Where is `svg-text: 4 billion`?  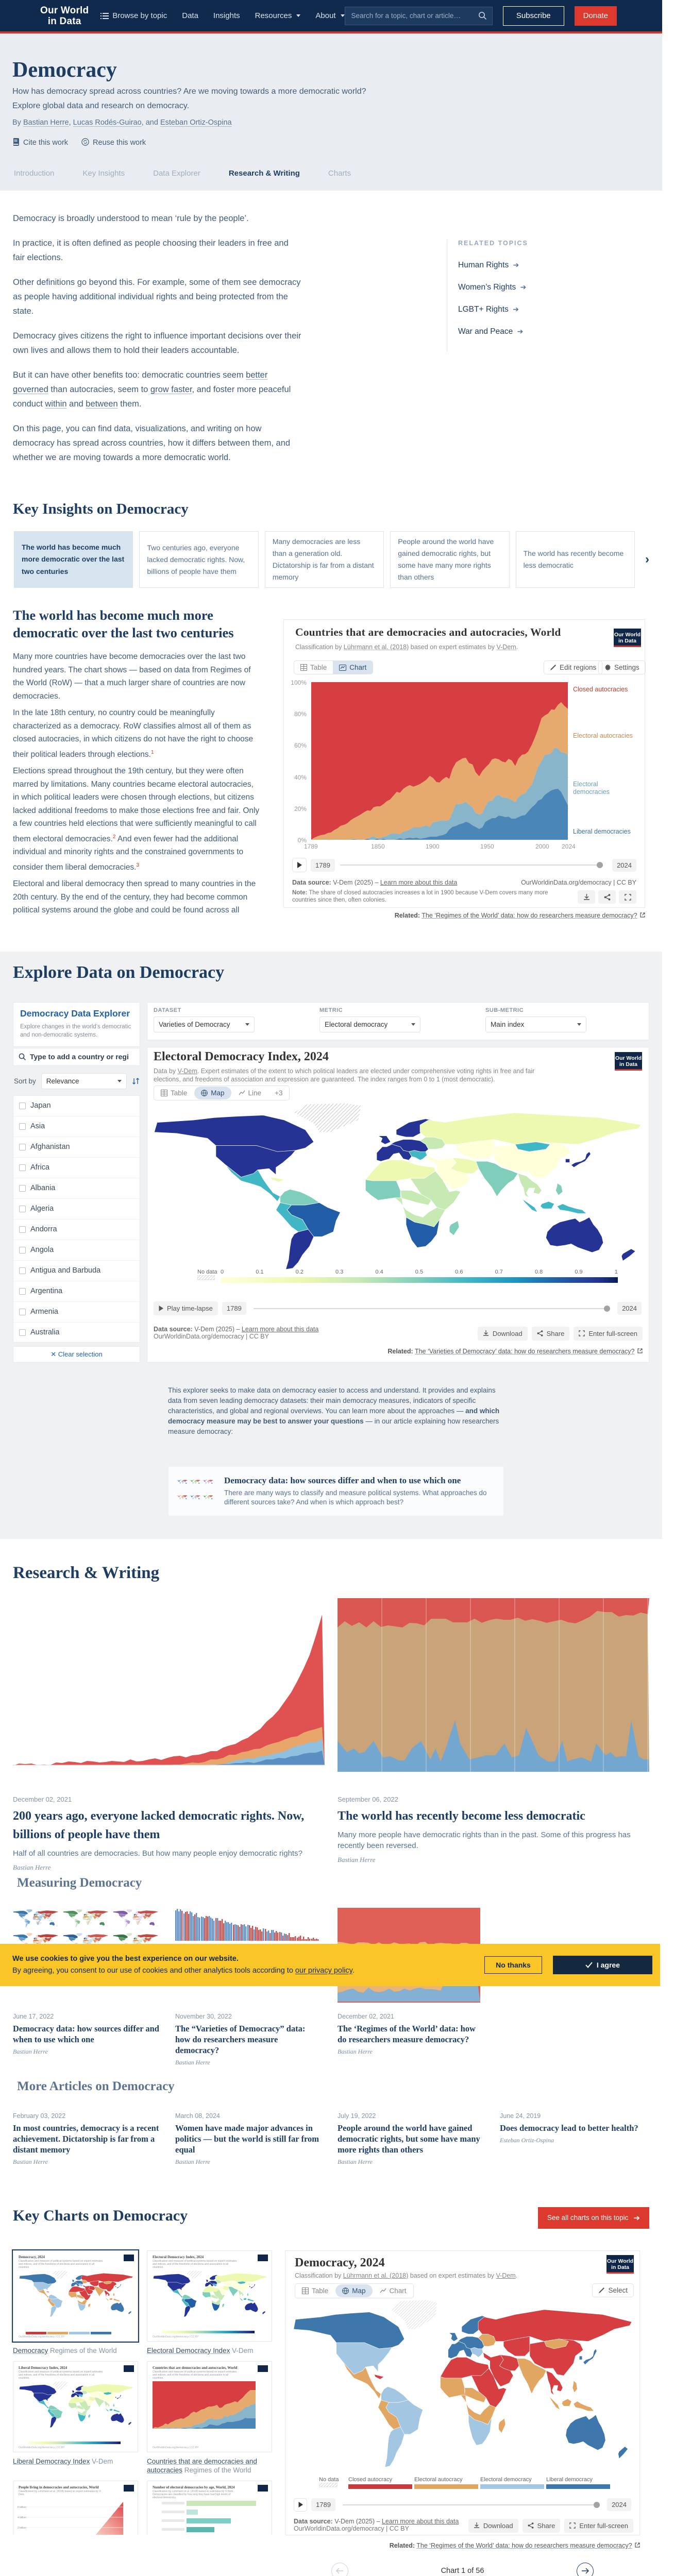 svg-text: 4 billion is located at coordinates (22, 2517).